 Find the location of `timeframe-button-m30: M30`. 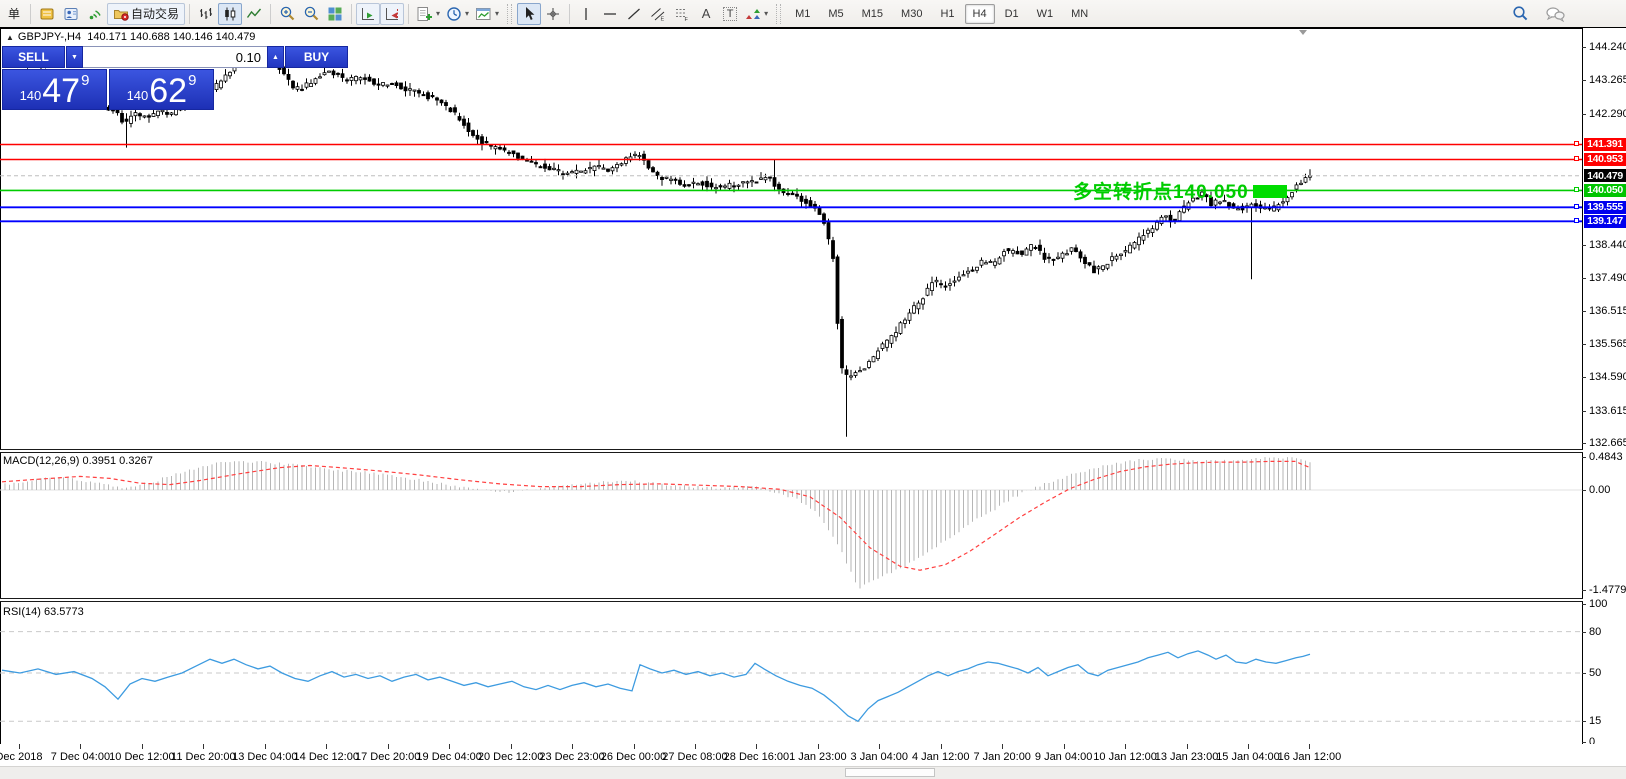

timeframe-button-m30: M30 is located at coordinates (912, 13).